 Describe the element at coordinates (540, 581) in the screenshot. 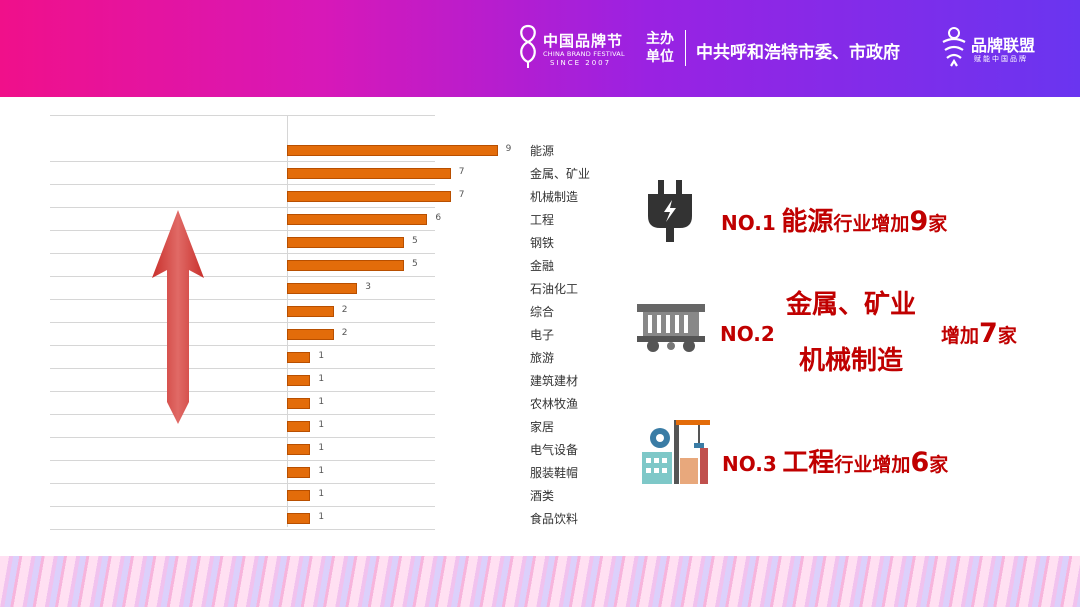

I see `decorative-footer-stripes` at that location.